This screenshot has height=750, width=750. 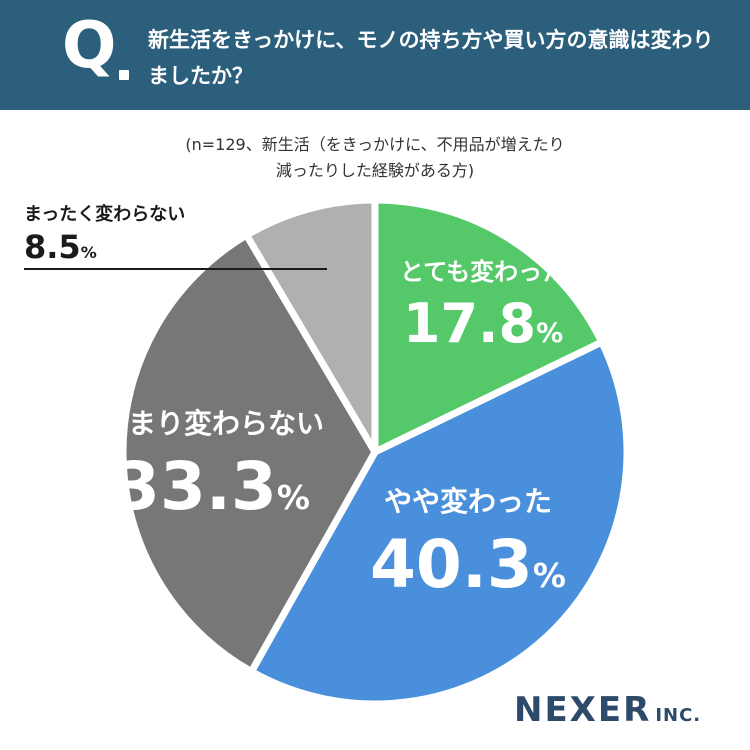 What do you see at coordinates (375, 144) in the screenshot?
I see `sample-note-line1: (n=129、新生活（をきっかけに、不用品が増えたり` at bounding box center [375, 144].